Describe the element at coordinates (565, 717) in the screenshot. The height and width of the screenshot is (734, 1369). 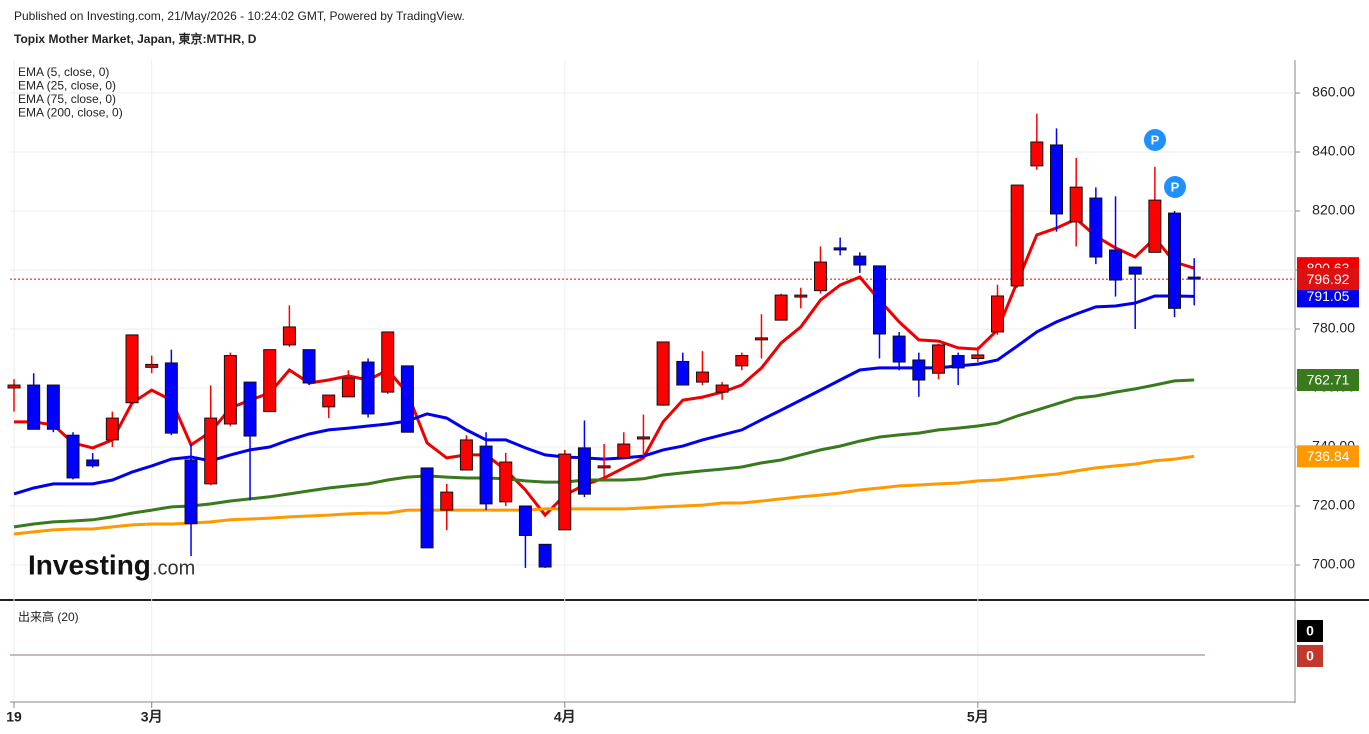
I see `x-tick-label: 4月` at that location.